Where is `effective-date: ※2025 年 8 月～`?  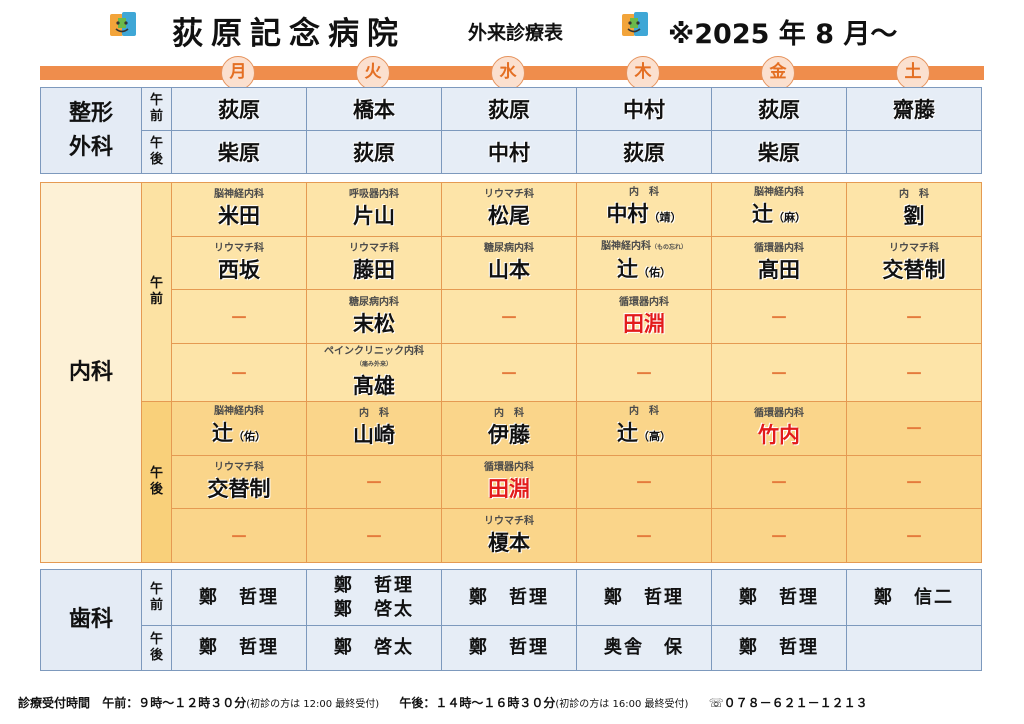 effective-date: ※2025 年 8 月～ is located at coordinates (783, 34).